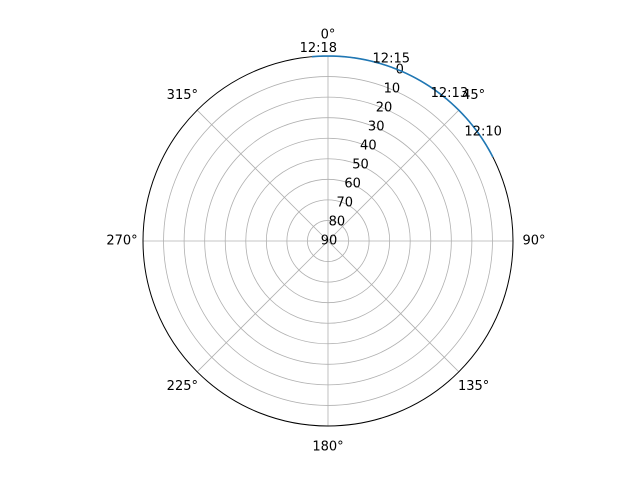 The width and height of the screenshot is (640, 480). What do you see at coordinates (344, 203) in the screenshot?
I see `radial-tick-label: 70` at bounding box center [344, 203].